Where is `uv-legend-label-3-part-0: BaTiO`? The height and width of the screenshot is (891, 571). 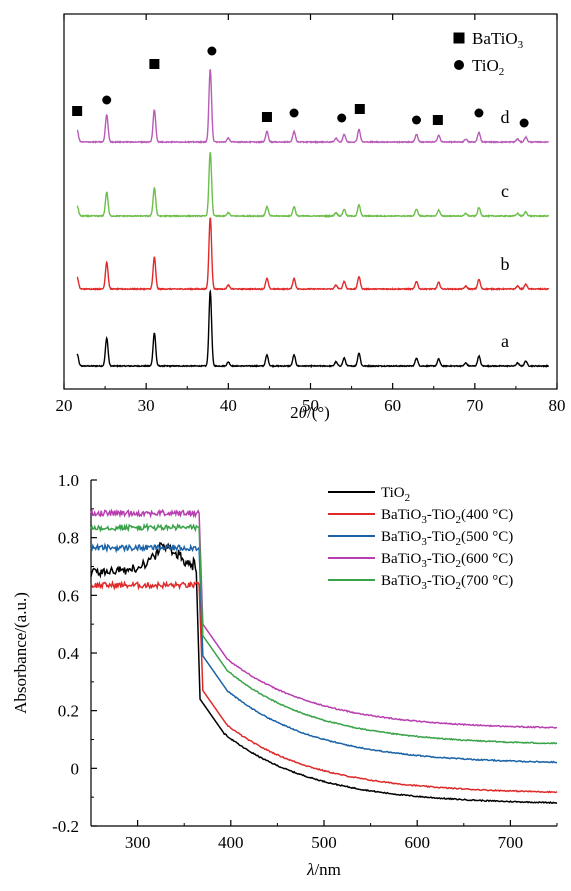 uv-legend-label-3-part-0: BaTiO is located at coordinates (401, 559).